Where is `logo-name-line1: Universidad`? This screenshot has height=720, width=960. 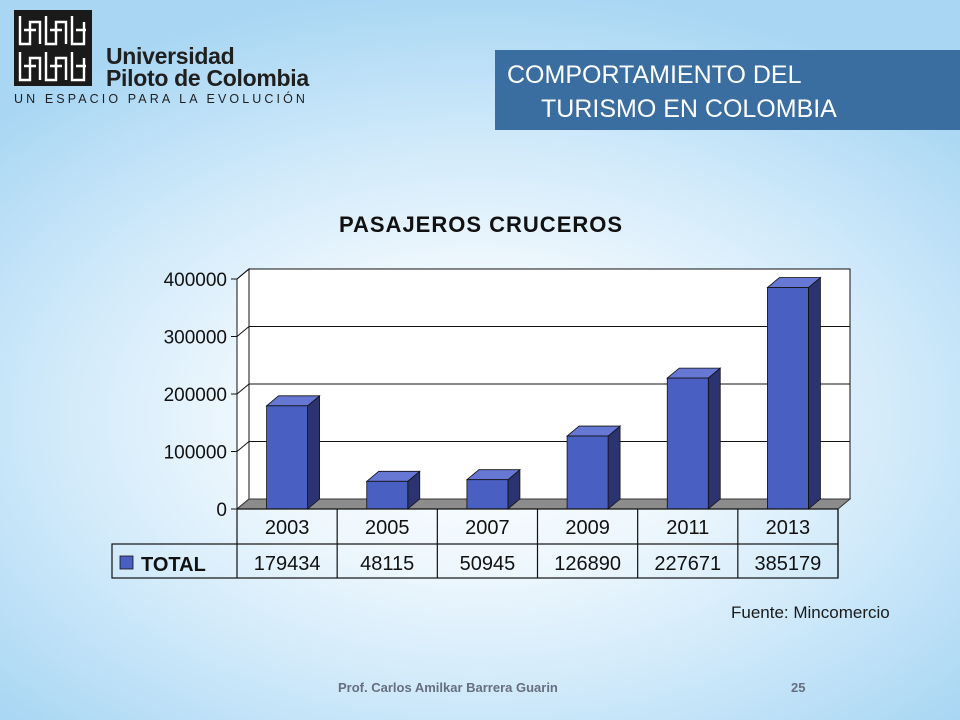
logo-name-line1: Universidad is located at coordinates (170, 56).